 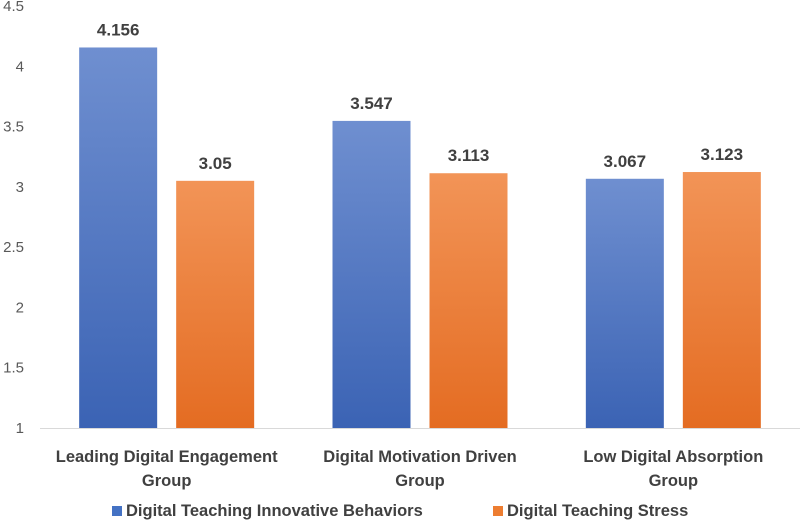 I want to click on y-axis: 1 1.5 2 2.5 3 3.5 4 4.5, so click(x=13, y=218).